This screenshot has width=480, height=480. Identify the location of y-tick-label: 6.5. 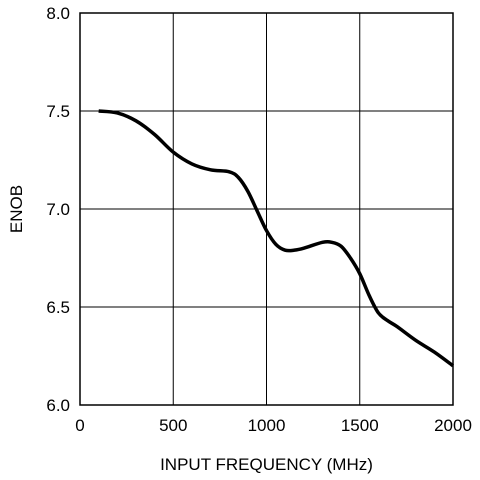
(58, 307).